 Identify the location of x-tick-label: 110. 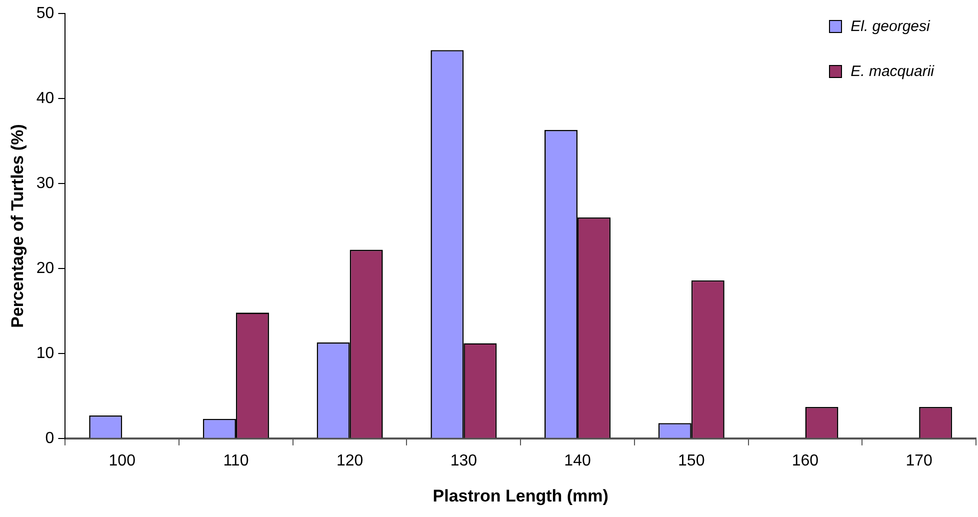
(236, 461).